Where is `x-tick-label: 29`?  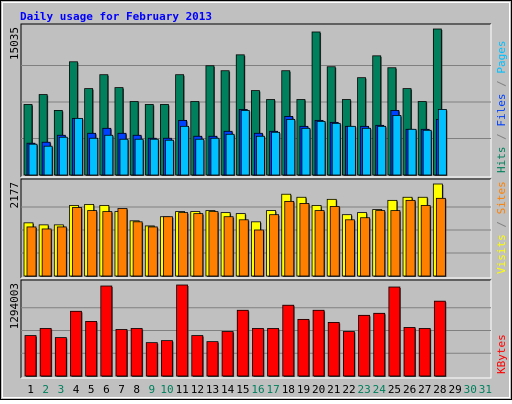
x-tick-label: 29 is located at coordinates (454, 389).